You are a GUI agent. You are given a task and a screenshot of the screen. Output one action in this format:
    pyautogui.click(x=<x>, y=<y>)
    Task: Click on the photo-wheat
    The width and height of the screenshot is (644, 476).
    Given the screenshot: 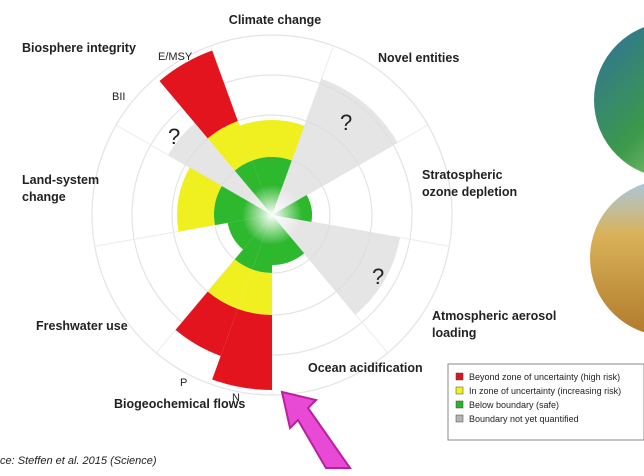 What is the action you would take?
    pyautogui.click(x=617, y=258)
    